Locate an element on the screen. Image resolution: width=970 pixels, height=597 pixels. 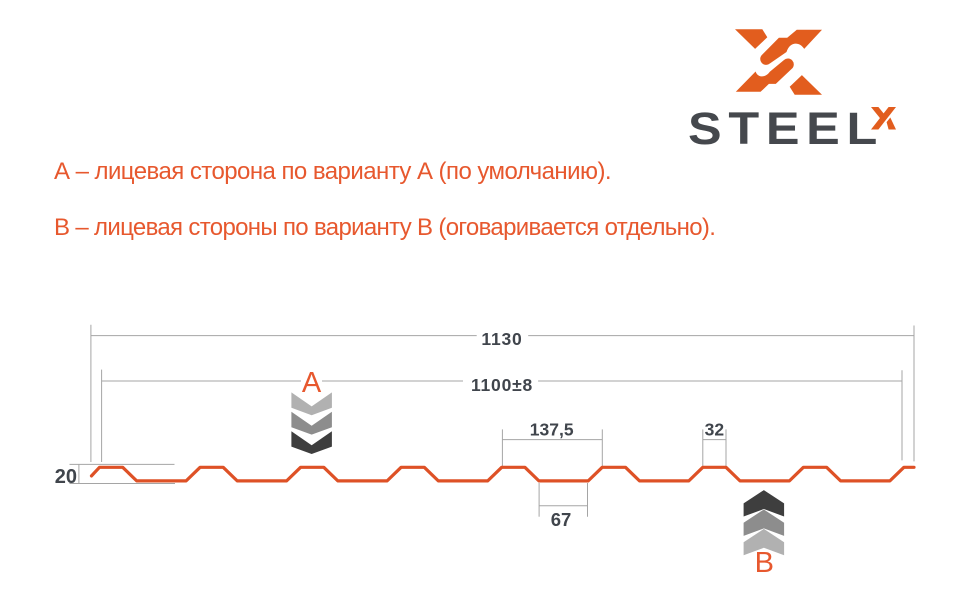
svg-text: 1130 is located at coordinates (501, 339).